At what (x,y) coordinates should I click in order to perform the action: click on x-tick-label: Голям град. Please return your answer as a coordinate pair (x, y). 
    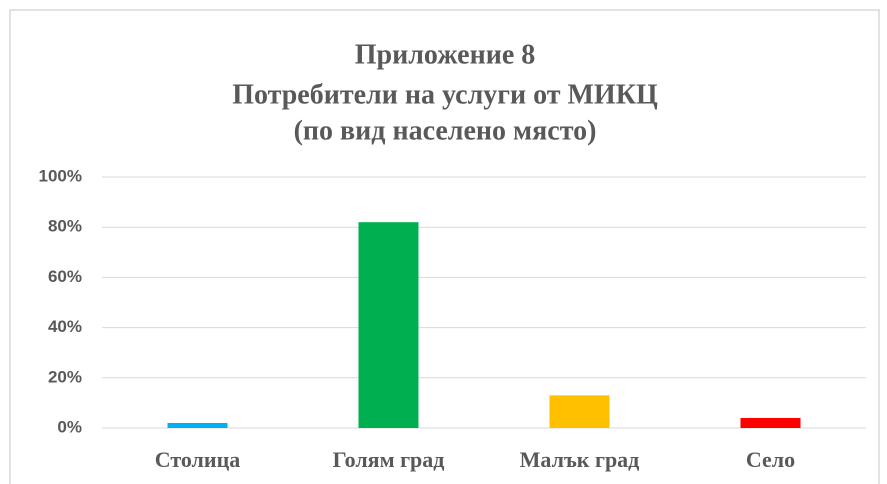
    Looking at the image, I should click on (389, 459).